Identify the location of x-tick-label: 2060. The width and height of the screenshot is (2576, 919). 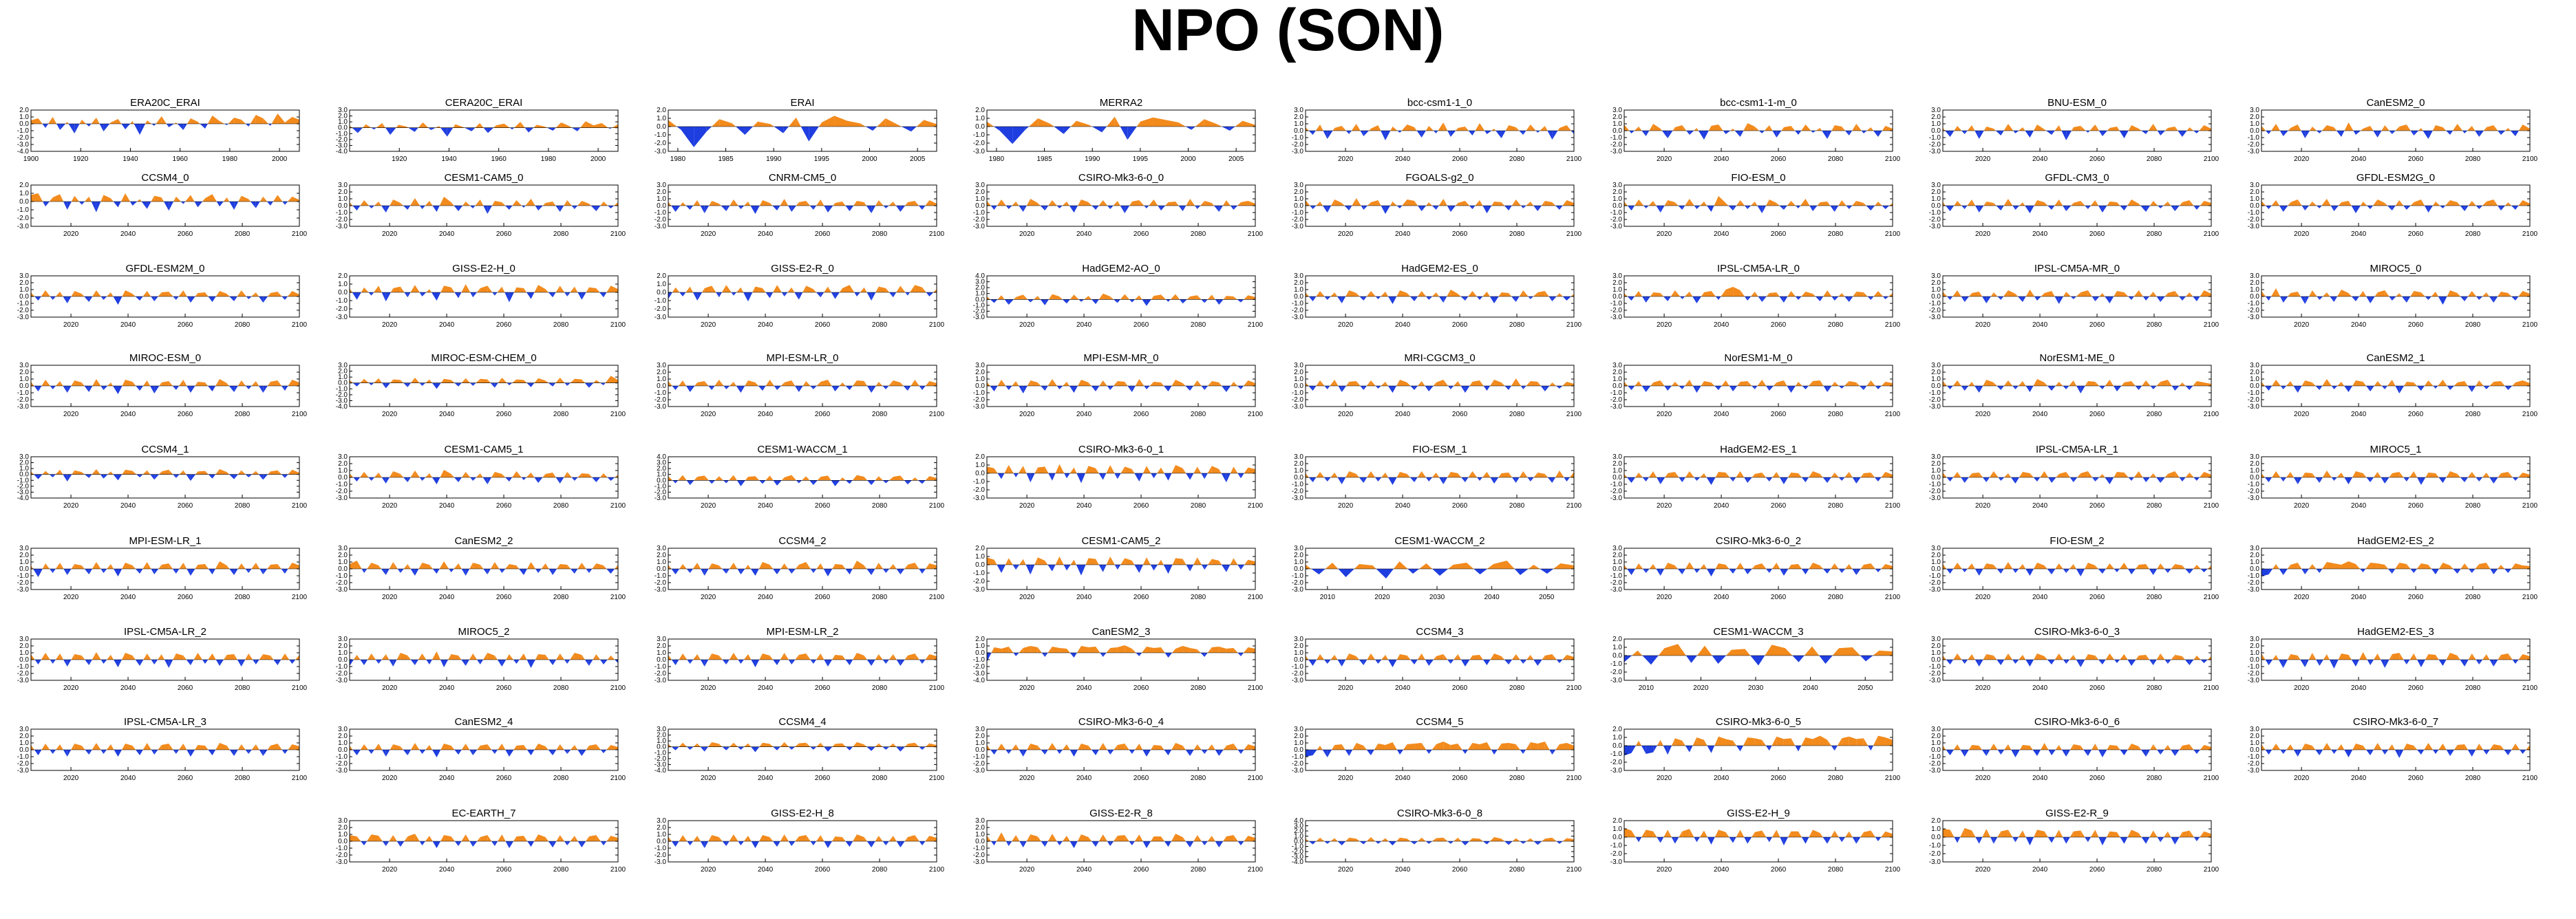
(2097, 414).